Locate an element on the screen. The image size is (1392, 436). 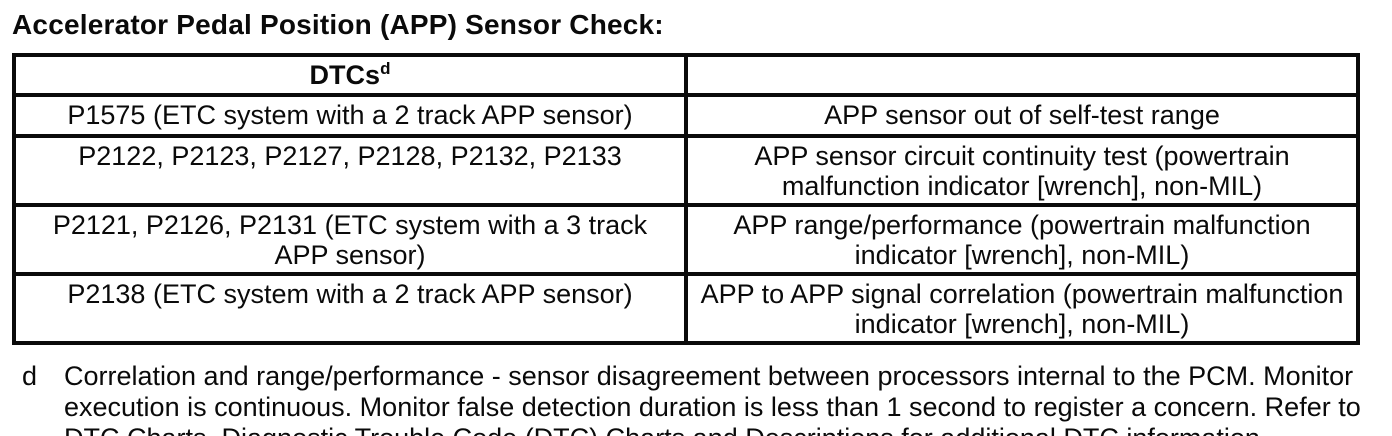
dtc-column-header: DTCsd is located at coordinates (350, 75).